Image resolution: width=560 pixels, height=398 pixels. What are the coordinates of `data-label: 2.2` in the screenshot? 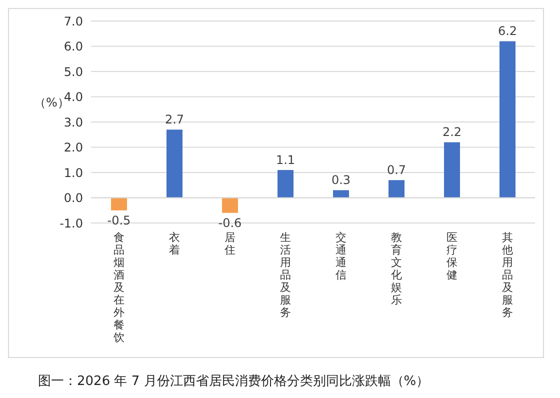 It's located at (452, 132).